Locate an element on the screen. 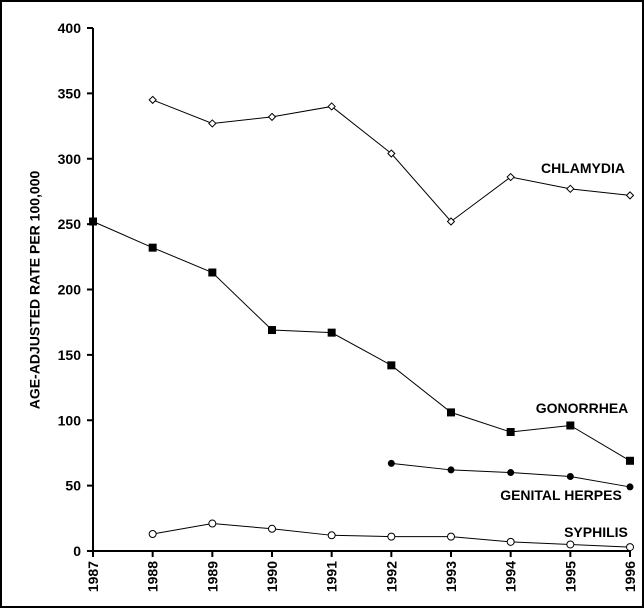 This screenshot has height=613, width=644. y-tick-label: 300 is located at coordinates (70, 159).